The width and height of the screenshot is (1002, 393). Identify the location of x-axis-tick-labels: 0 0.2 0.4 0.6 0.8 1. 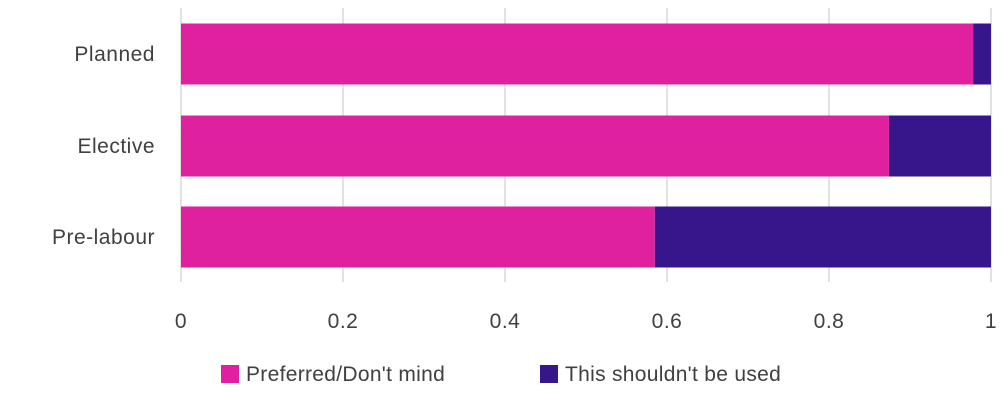
(586, 321).